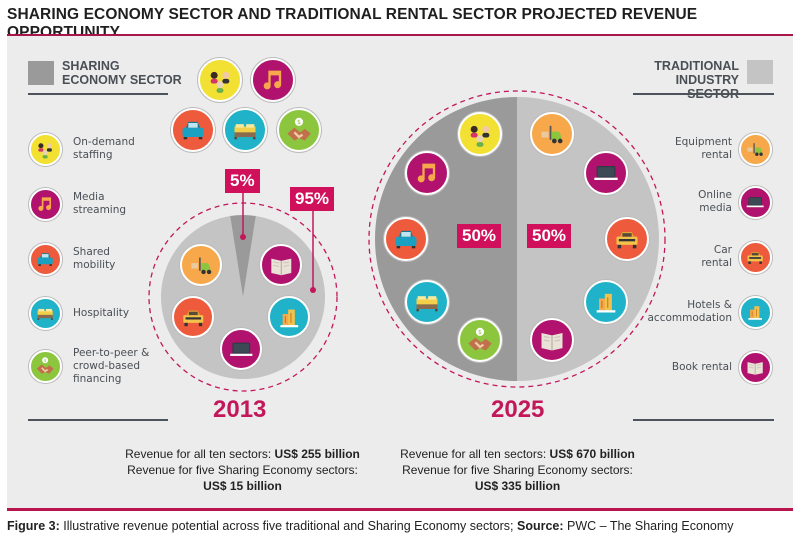  I want to click on revenue-all-value: US$ 670 billion, so click(592, 454).